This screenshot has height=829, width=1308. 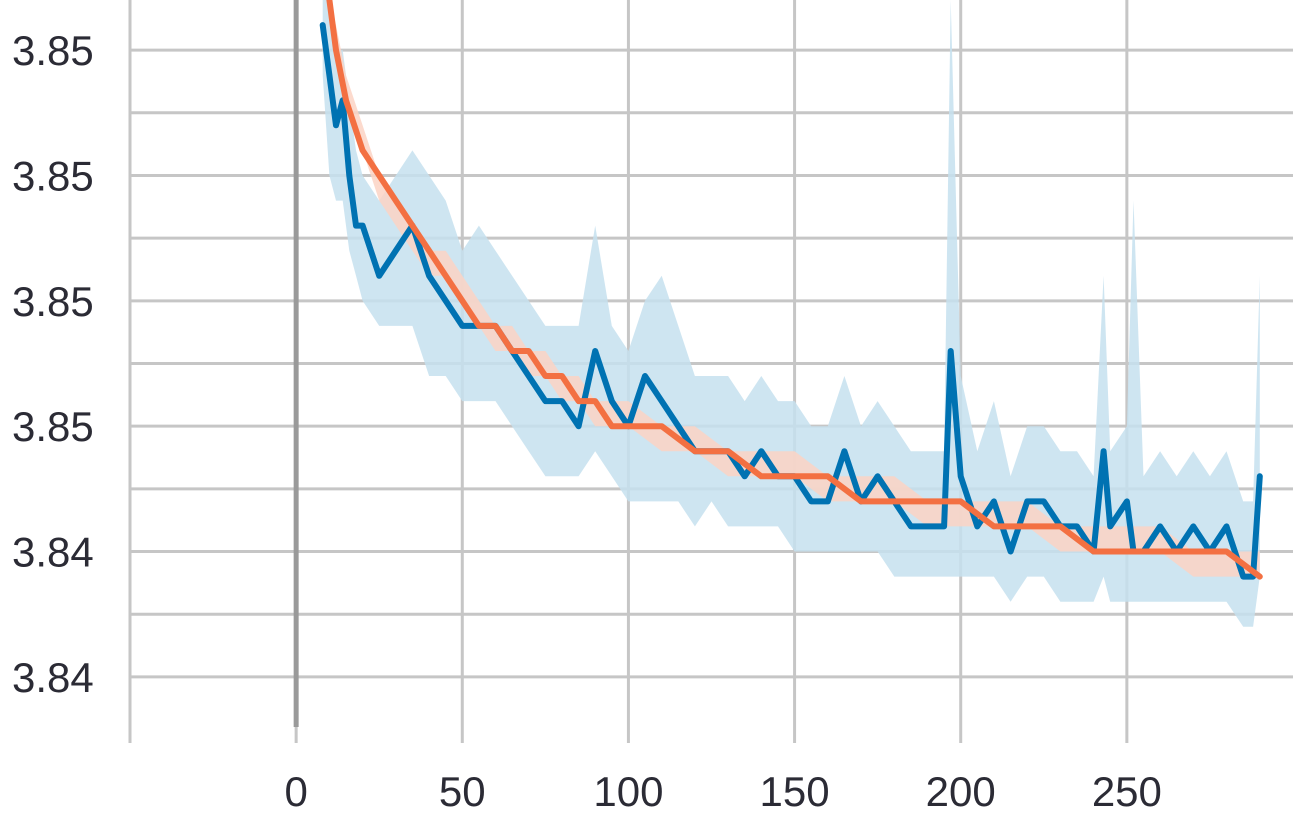 I want to click on x-tick-label: 50, so click(x=462, y=791).